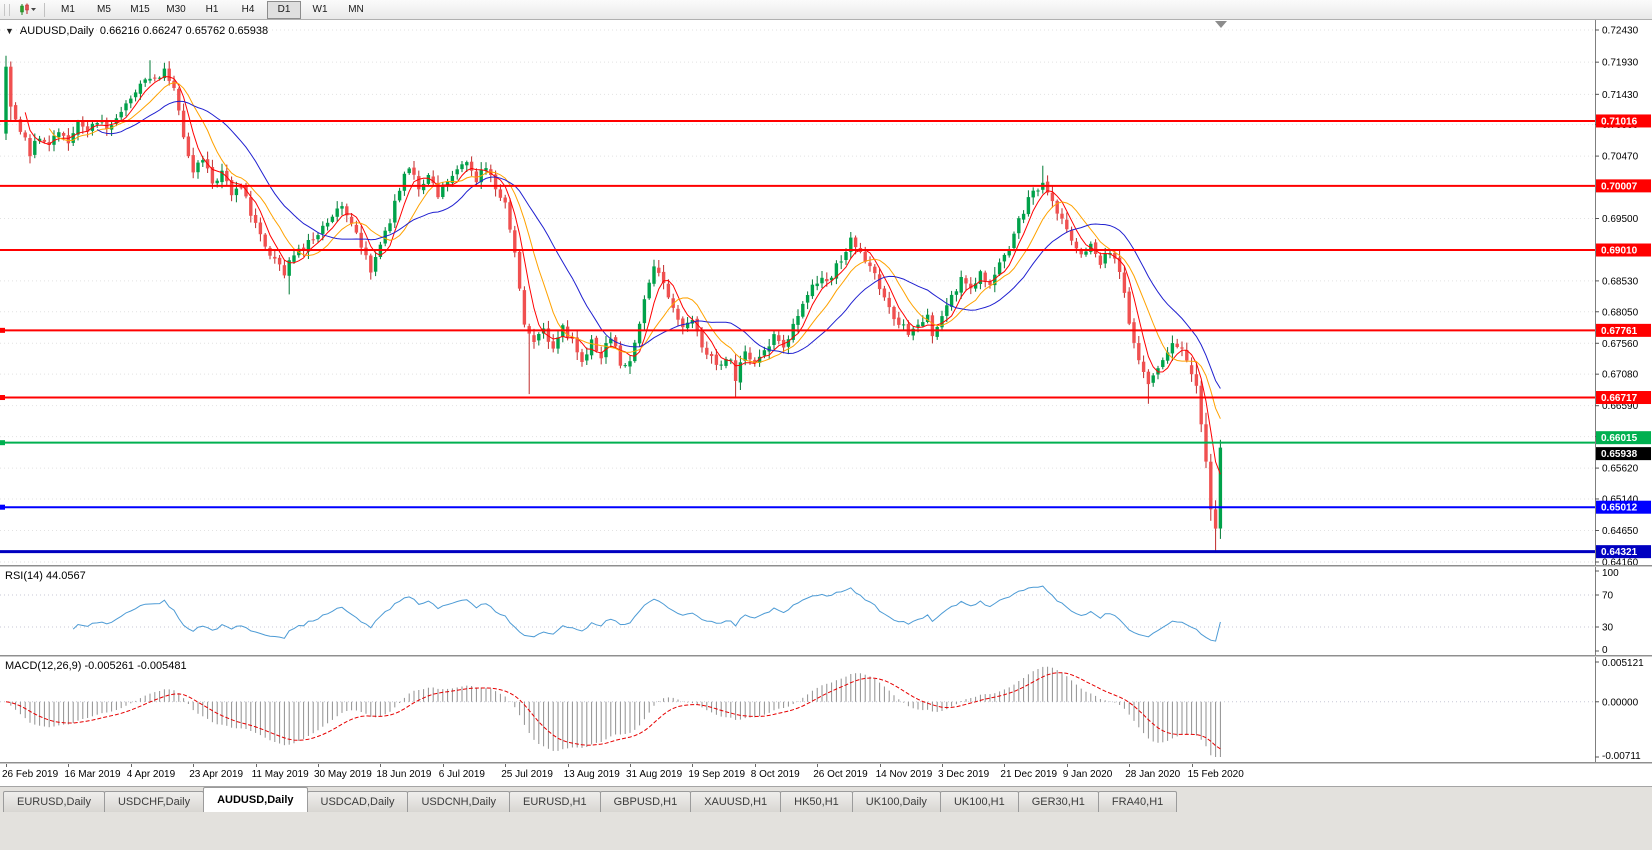  I want to click on timeframe-buttons-group: M1 M5 M15 M30 H1 H4 D1 W1 MN, so click(212, 9).